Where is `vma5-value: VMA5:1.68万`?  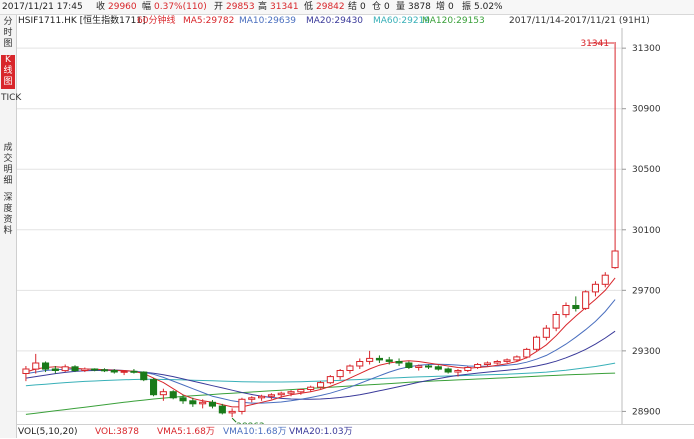 vma5-value: VMA5:1.68万 is located at coordinates (186, 432).